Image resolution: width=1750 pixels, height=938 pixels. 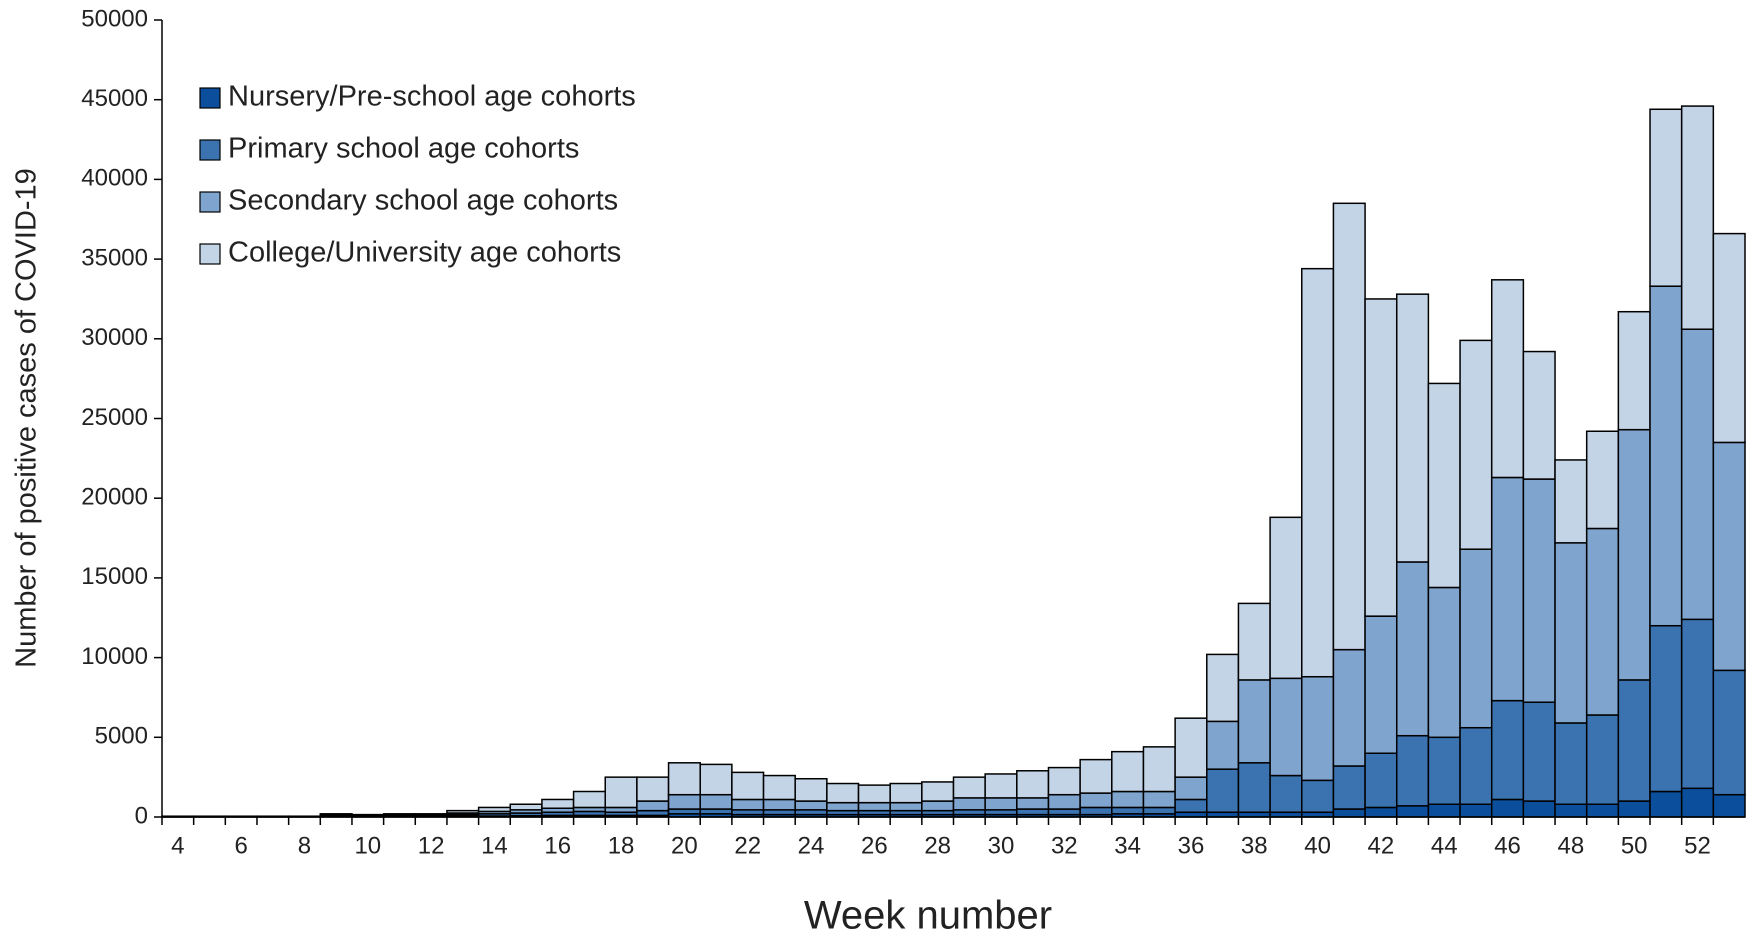 What do you see at coordinates (424, 253) in the screenshot?
I see `legend-label: College/University age cohorts` at bounding box center [424, 253].